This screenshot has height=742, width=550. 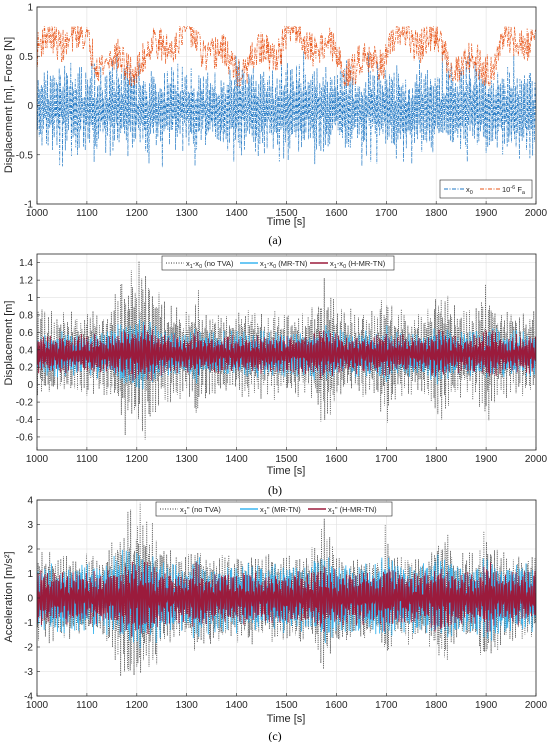 What do you see at coordinates (286, 719) in the screenshot?
I see `panel-c-xlabel: Time [s]` at bounding box center [286, 719].